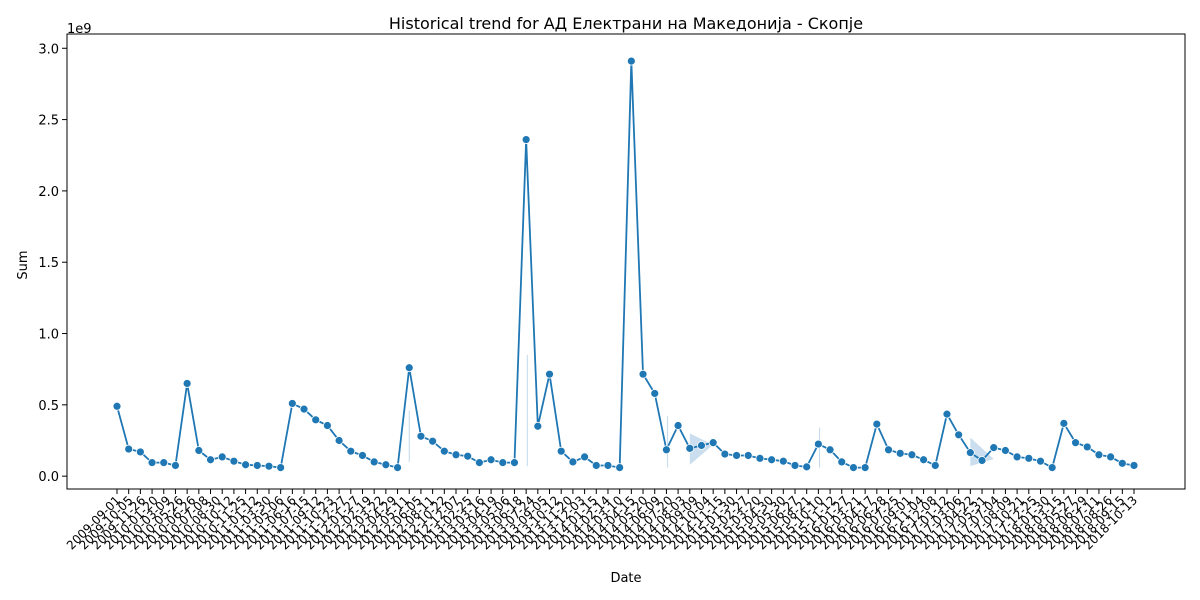 This screenshot has height=600, width=1200. I want to click on y-axis: 0.0 0.5 1.0 1.5 2.0 2.5 3.0, so click(52, 263).